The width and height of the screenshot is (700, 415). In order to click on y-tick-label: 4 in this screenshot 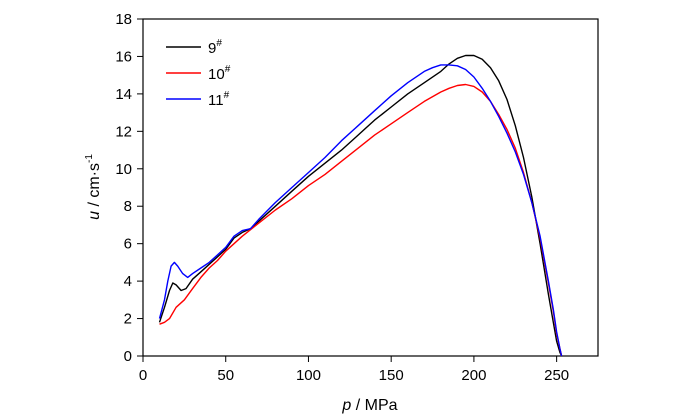, I will do `click(128, 281)`.